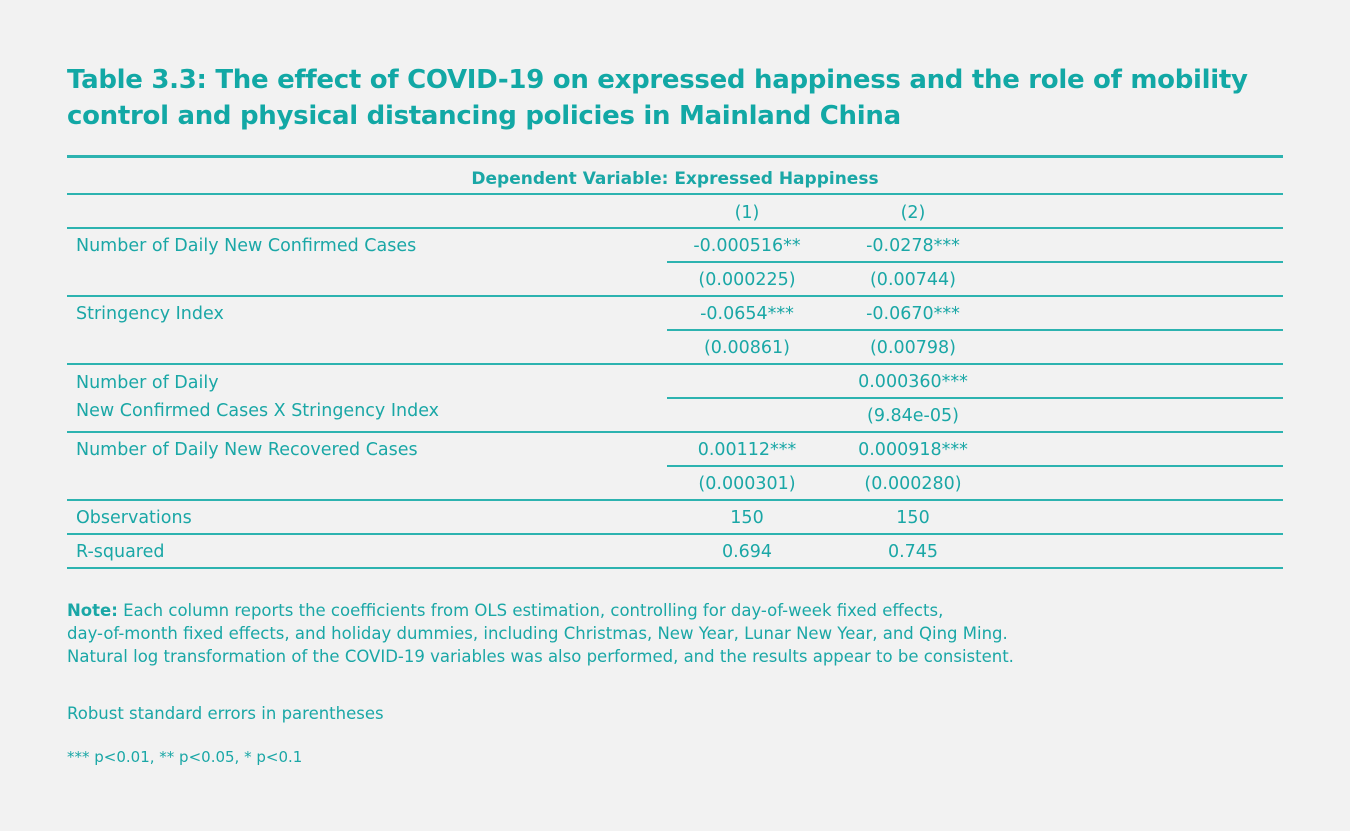 Image resolution: width=1350 pixels, height=831 pixels. What do you see at coordinates (185, 757) in the screenshot?
I see `significance-note: *** p<0.01, ** p<0.05, * p<0.1` at bounding box center [185, 757].